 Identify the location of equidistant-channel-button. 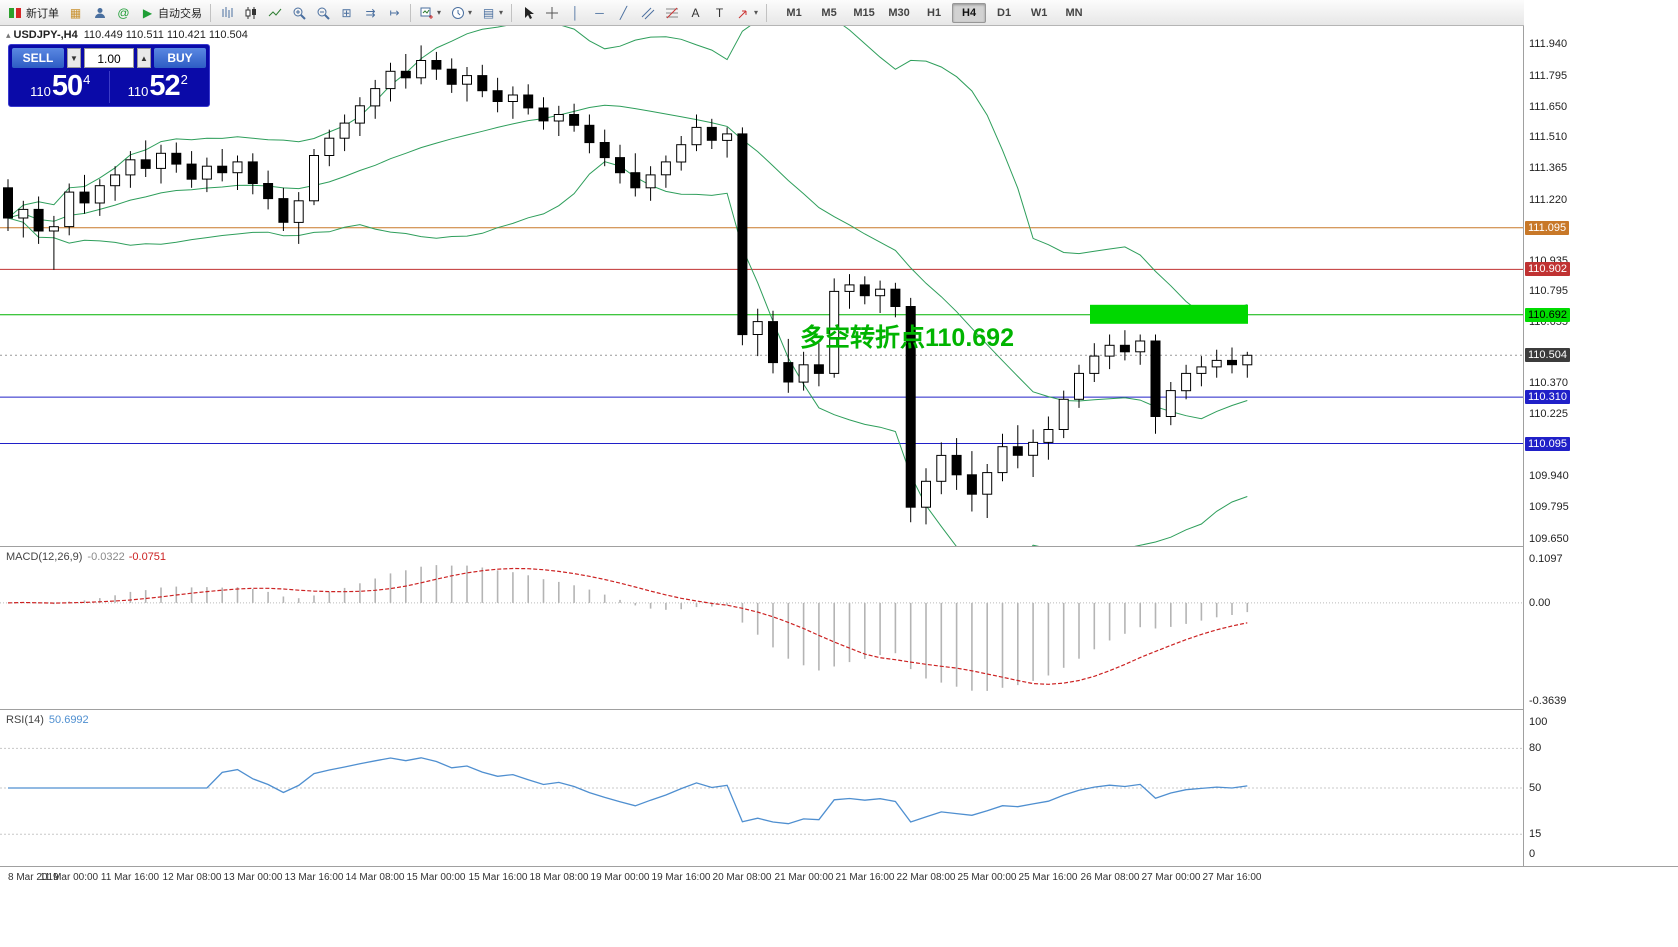
(647, 13).